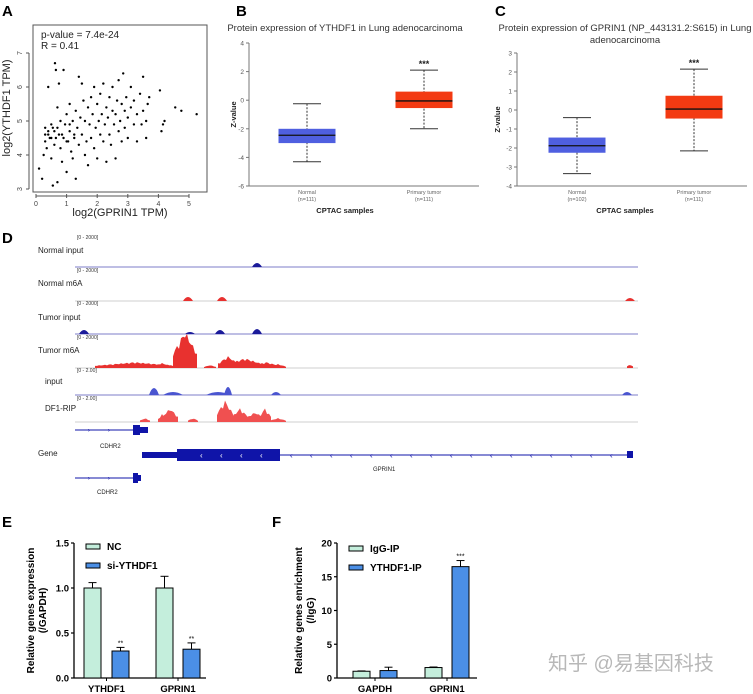  Describe the element at coordinates (63, 634) in the screenshot. I see `y-tick-label: 0.5` at that location.